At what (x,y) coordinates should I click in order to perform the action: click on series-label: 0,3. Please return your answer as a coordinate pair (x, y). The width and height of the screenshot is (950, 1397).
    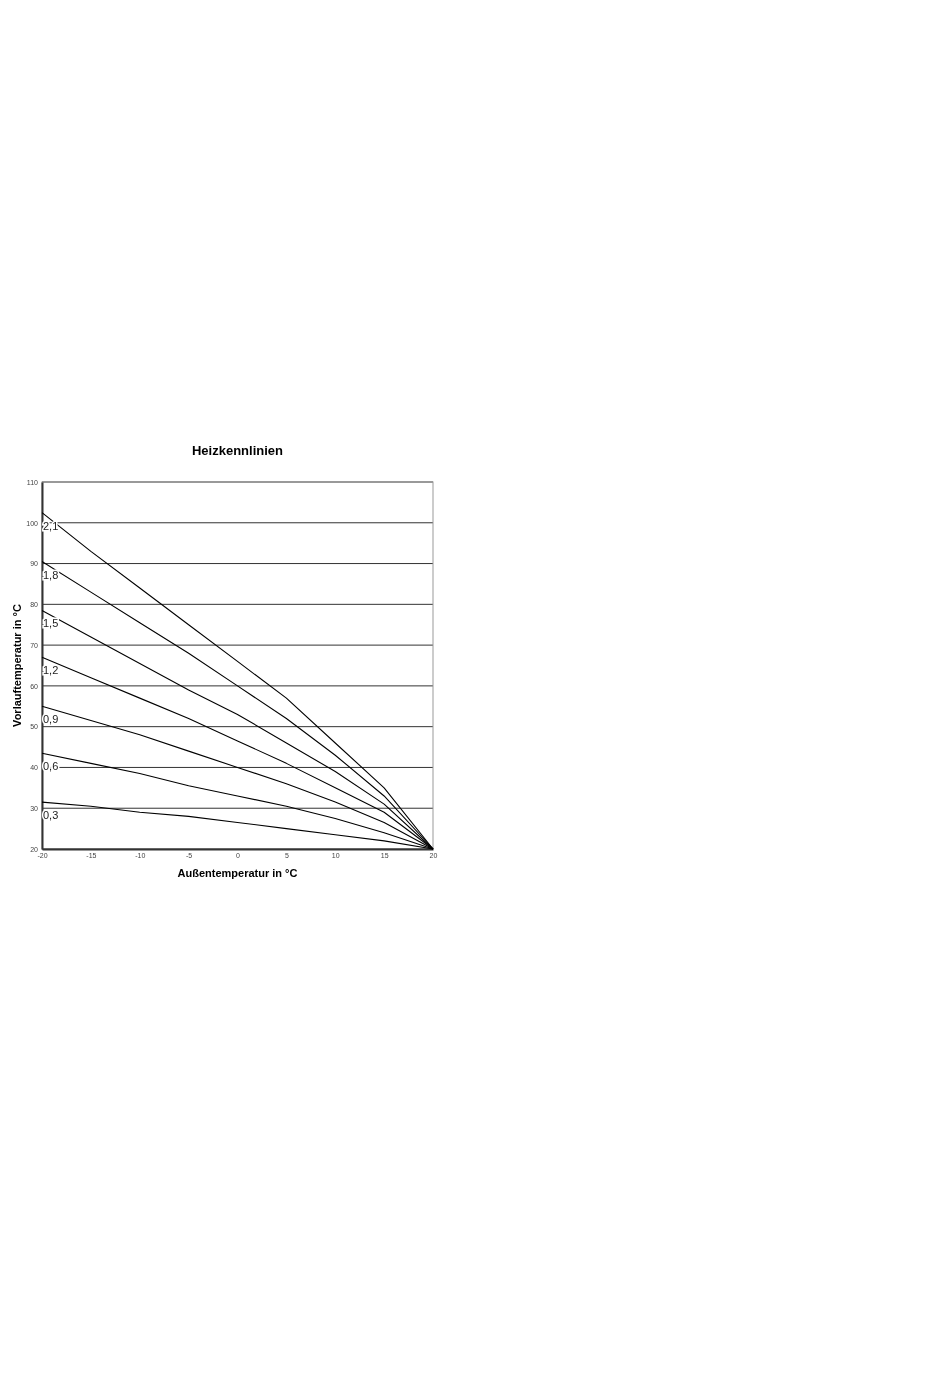
    Looking at the image, I should click on (51, 815).